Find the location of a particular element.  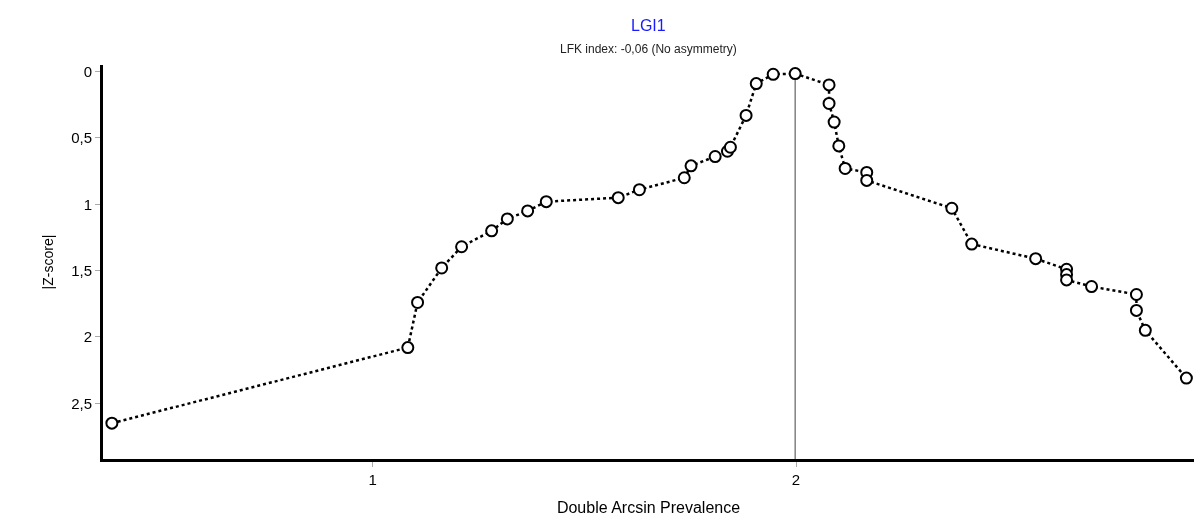

chart-subtitle: LFK index: -0,06 (No asymmetry) is located at coordinates (648, 49).